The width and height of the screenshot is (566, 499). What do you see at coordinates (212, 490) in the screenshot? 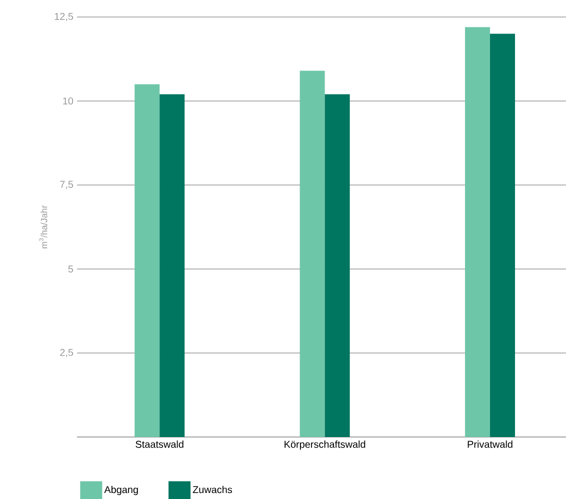
I see `legend-label: Zuwachs` at bounding box center [212, 490].